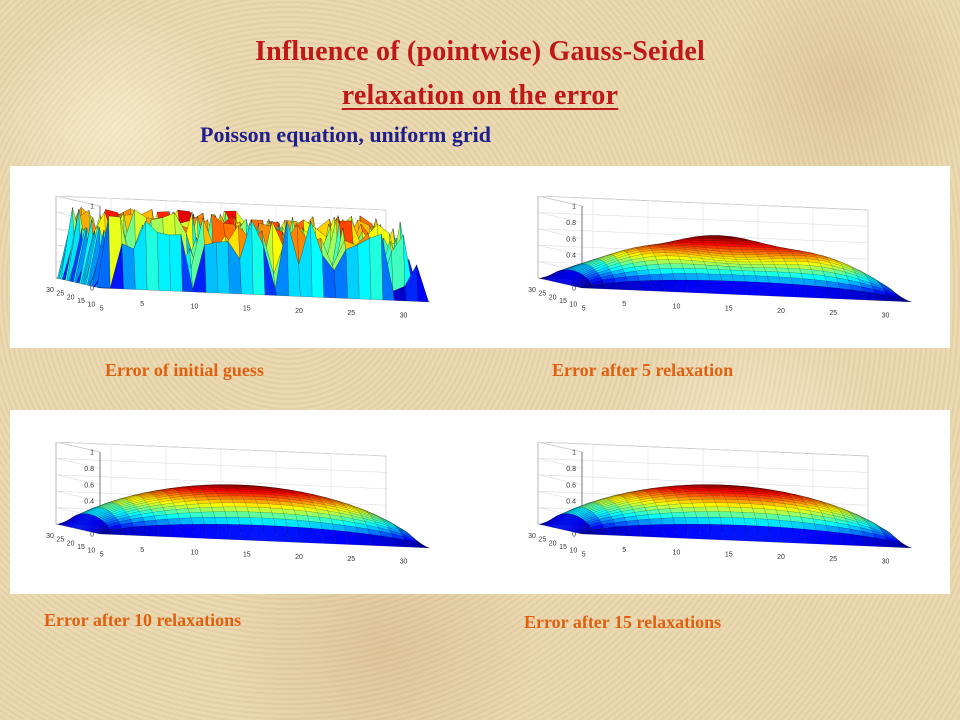 The height and width of the screenshot is (720, 960). I want to click on surface, so click(725, 516).